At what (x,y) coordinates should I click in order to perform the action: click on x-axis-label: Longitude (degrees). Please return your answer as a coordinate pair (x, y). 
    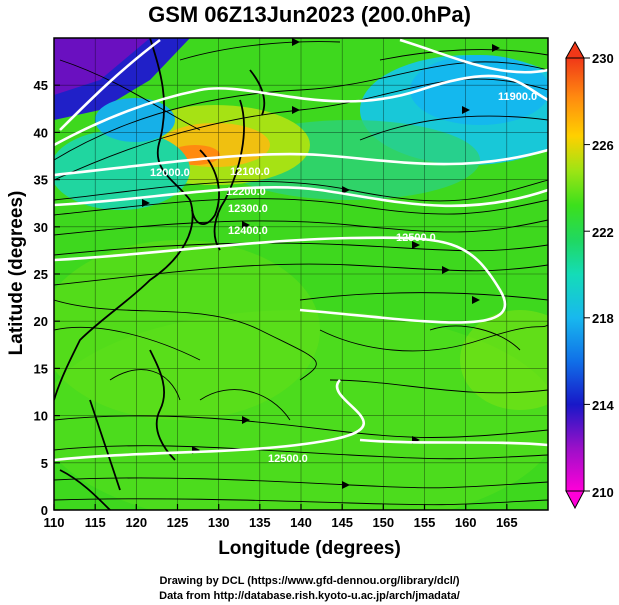
    Looking at the image, I should click on (309, 548).